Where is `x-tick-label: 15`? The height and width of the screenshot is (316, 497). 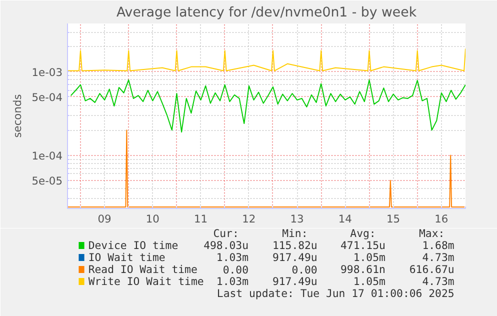
x-tick-label: 15 is located at coordinates (393, 219).